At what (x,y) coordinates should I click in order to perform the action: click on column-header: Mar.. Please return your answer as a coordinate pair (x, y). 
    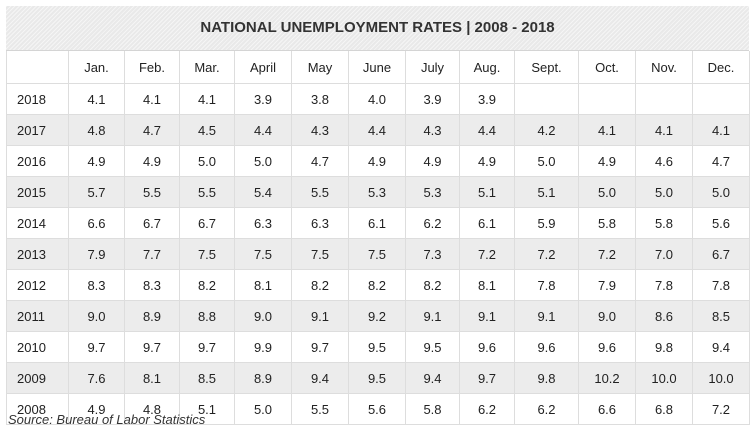
    Looking at the image, I should click on (207, 67).